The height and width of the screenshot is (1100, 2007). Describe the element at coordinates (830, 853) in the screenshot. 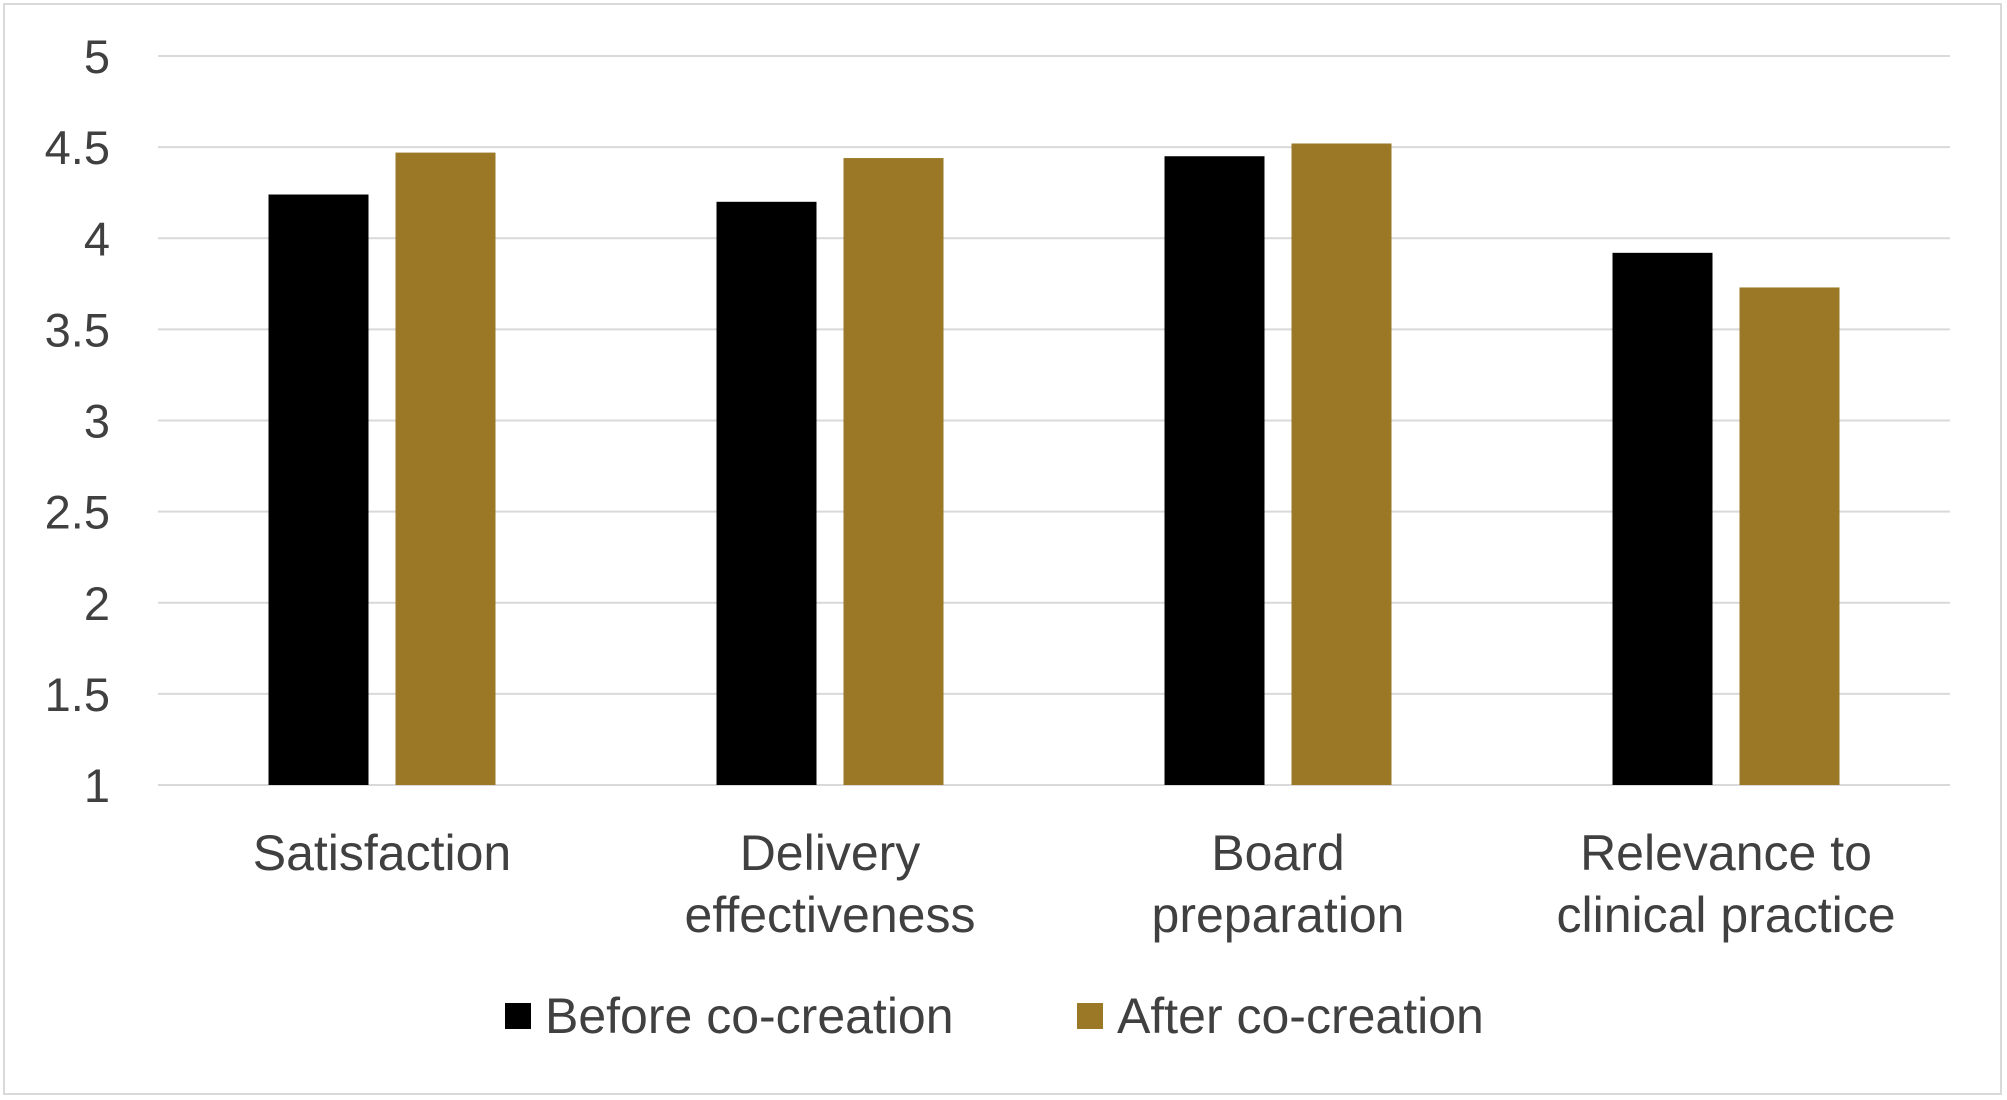

I see `x-tick-label: Delivery` at that location.